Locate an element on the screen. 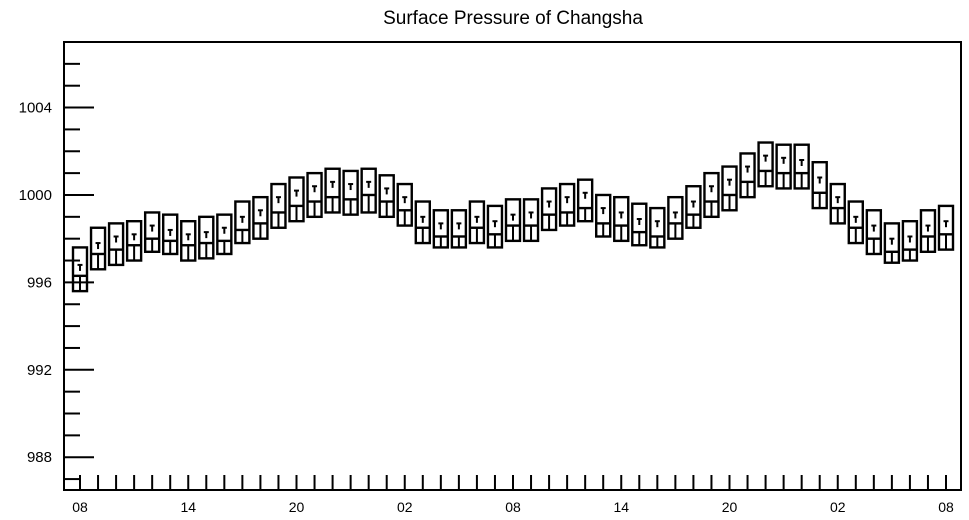  y-tick-label: 1000 is located at coordinates (35, 195).